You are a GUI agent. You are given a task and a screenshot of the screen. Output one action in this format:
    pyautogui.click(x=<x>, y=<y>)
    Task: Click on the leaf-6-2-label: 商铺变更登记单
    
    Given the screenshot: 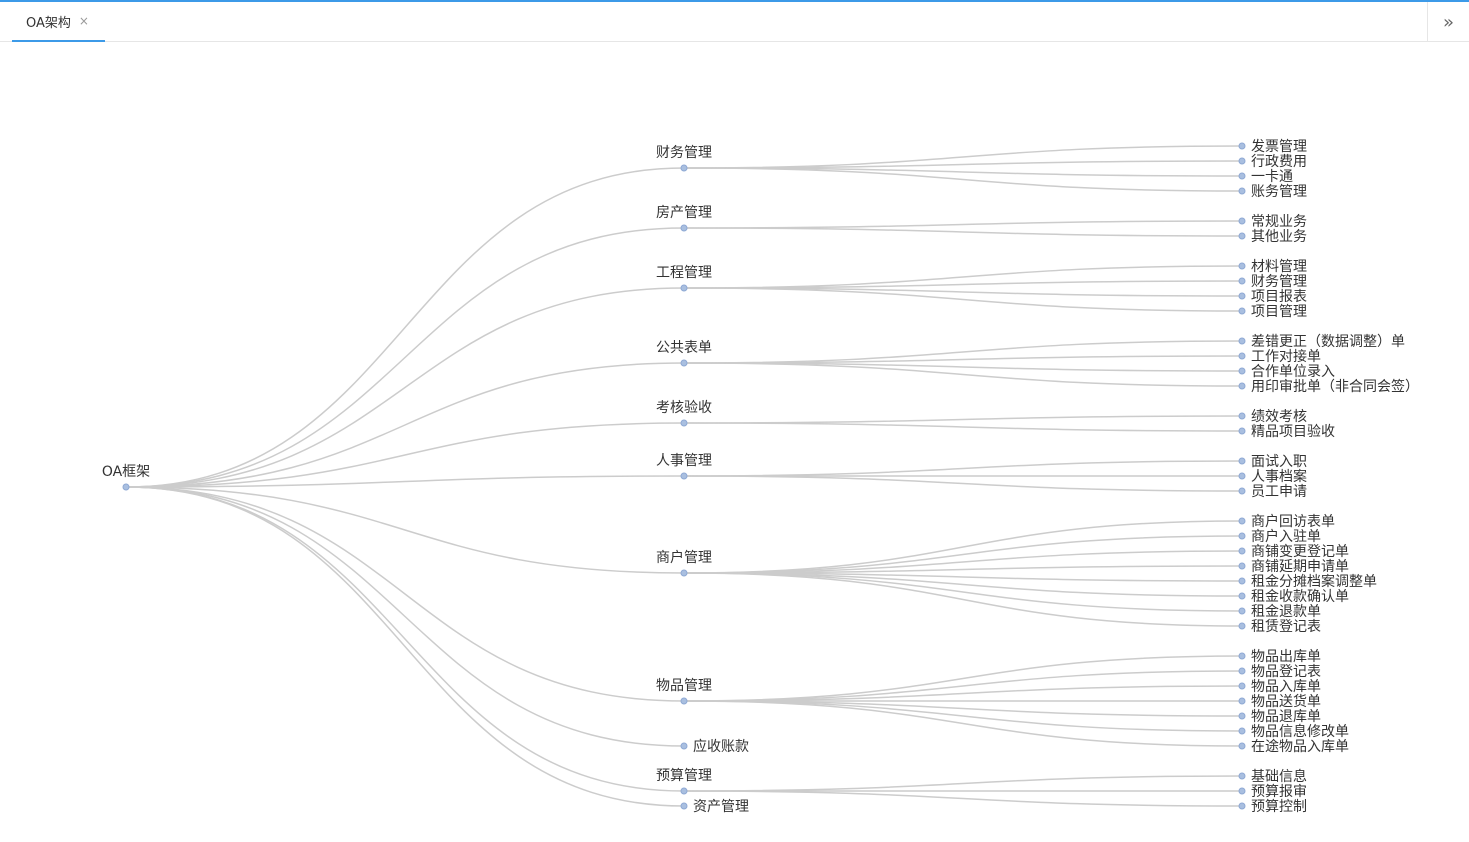 What is the action you would take?
    pyautogui.click(x=1300, y=552)
    